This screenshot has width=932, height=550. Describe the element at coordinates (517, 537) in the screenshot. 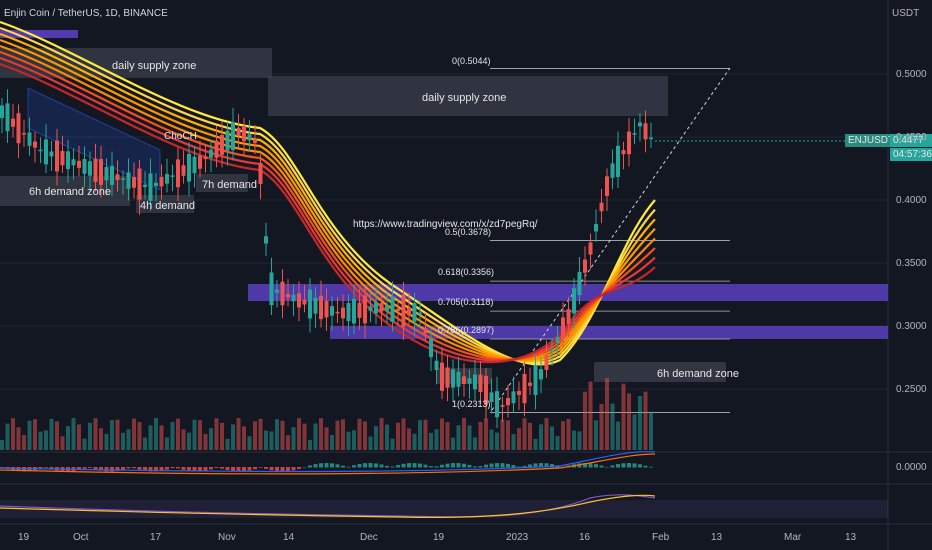

I see `x-tick: 2023` at that location.